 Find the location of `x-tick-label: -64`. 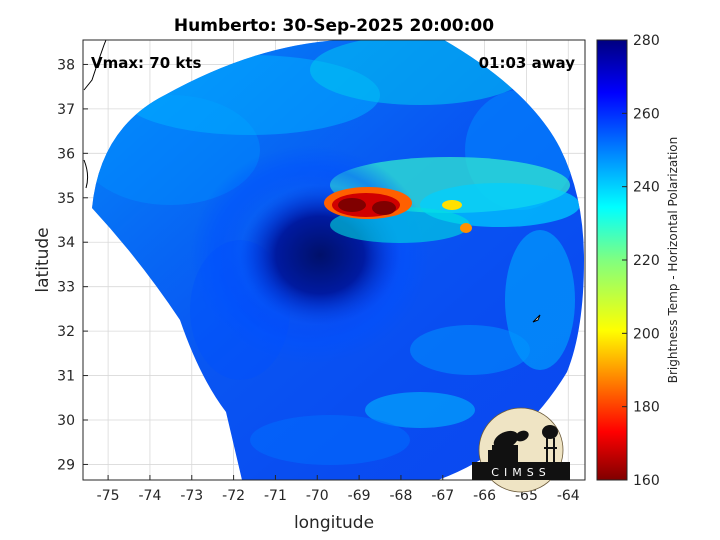

x-tick-label: -64 is located at coordinates (568, 496).